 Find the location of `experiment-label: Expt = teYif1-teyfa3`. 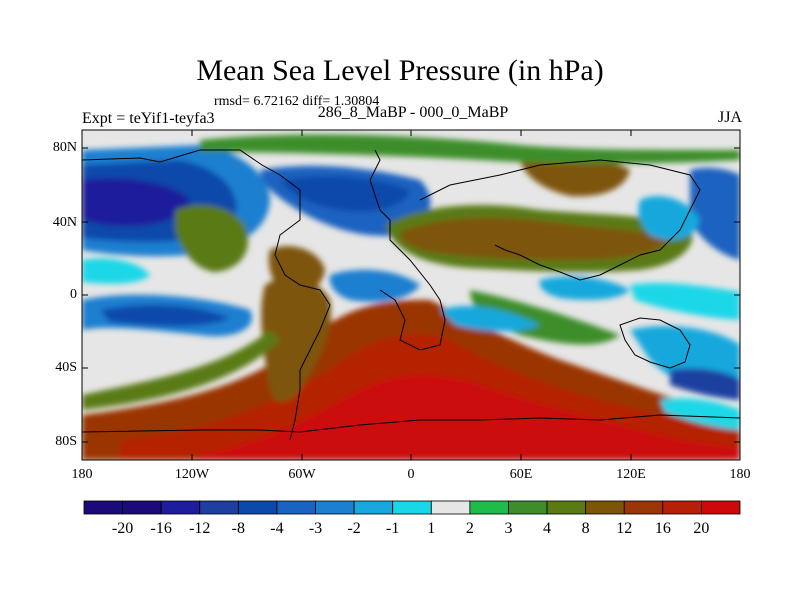

experiment-label: Expt = teYif1-teyfa3 is located at coordinates (148, 118).